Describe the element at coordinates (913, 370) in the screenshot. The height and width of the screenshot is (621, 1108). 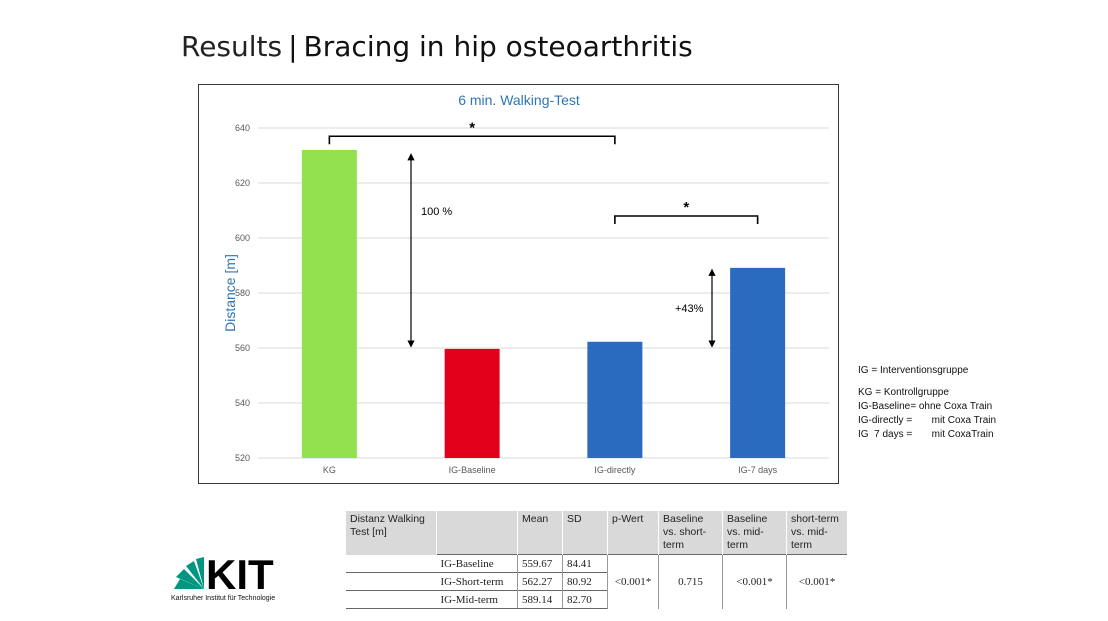
I see `legend-line-ig: IG = Interventionsgruppe` at that location.